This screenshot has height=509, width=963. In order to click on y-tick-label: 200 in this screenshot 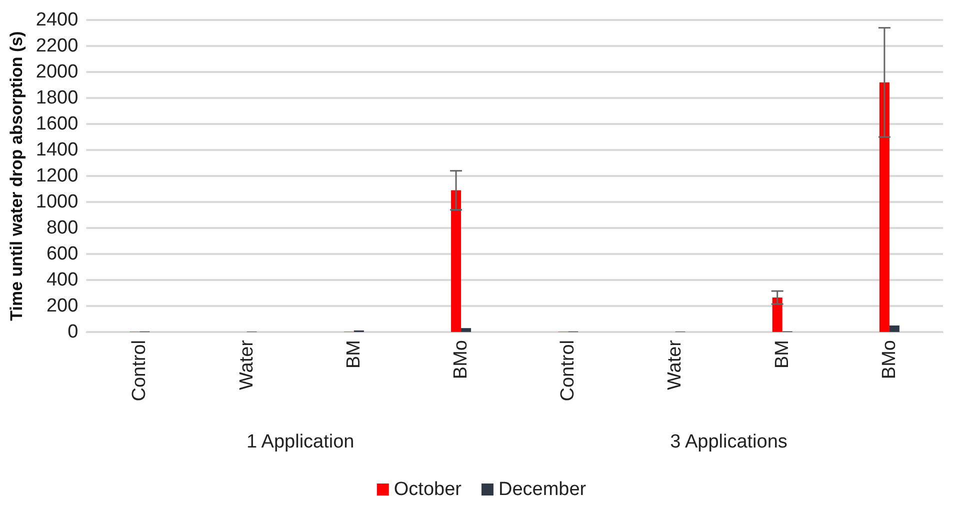, I will do `click(62, 306)`.